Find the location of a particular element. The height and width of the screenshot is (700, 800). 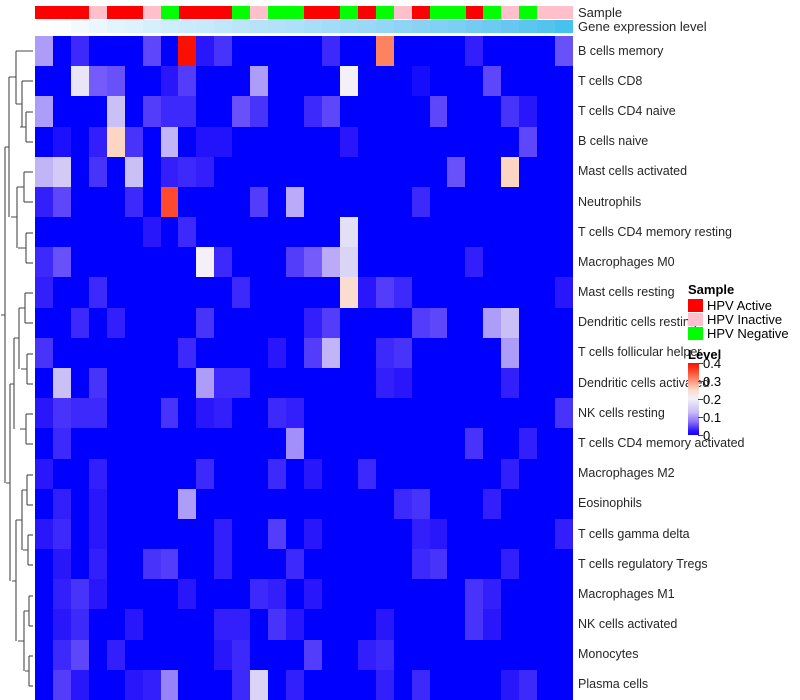

gene-expression-annotation-label: Gene expression level is located at coordinates (642, 26).